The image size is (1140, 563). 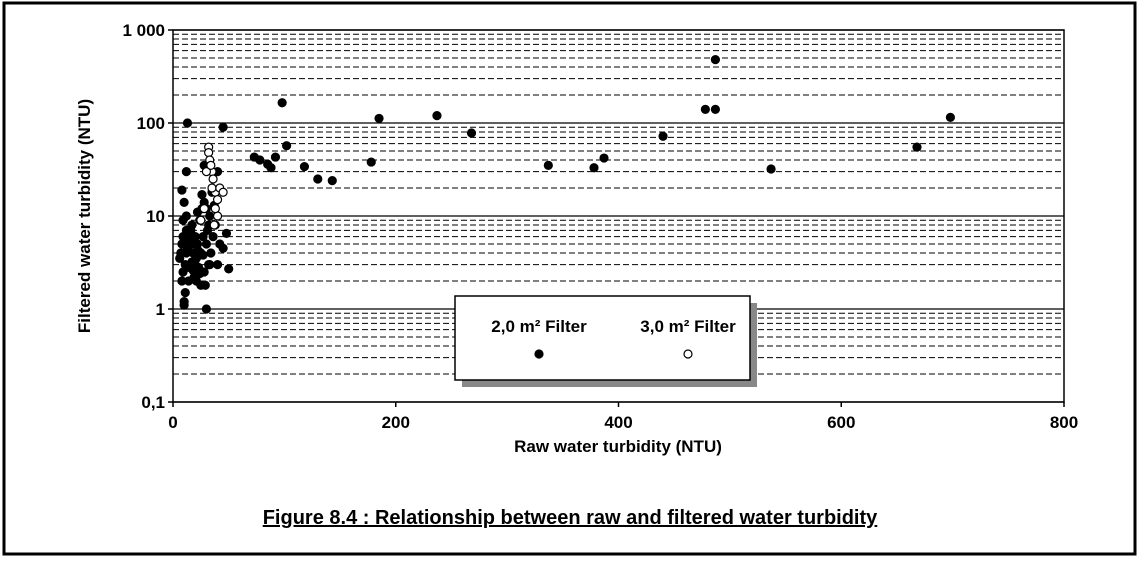 I want to click on y-tick-label: 0,1, so click(x=153, y=402).